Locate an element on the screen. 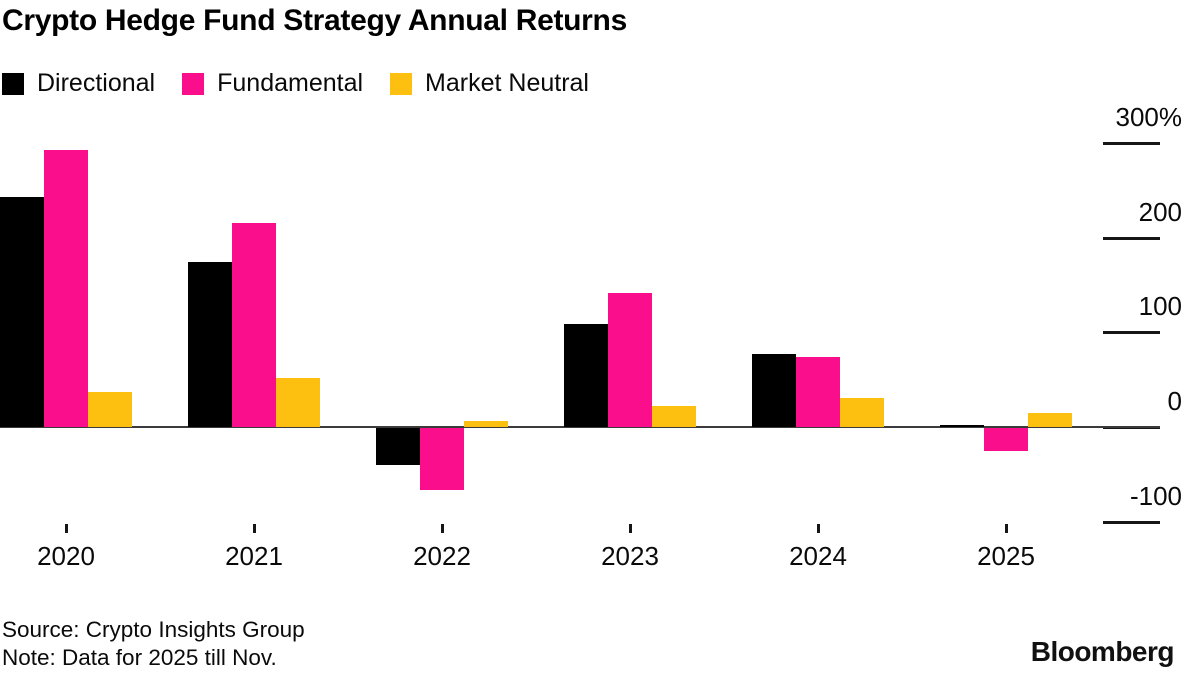  x-axis-label: 2024 is located at coordinates (818, 556).